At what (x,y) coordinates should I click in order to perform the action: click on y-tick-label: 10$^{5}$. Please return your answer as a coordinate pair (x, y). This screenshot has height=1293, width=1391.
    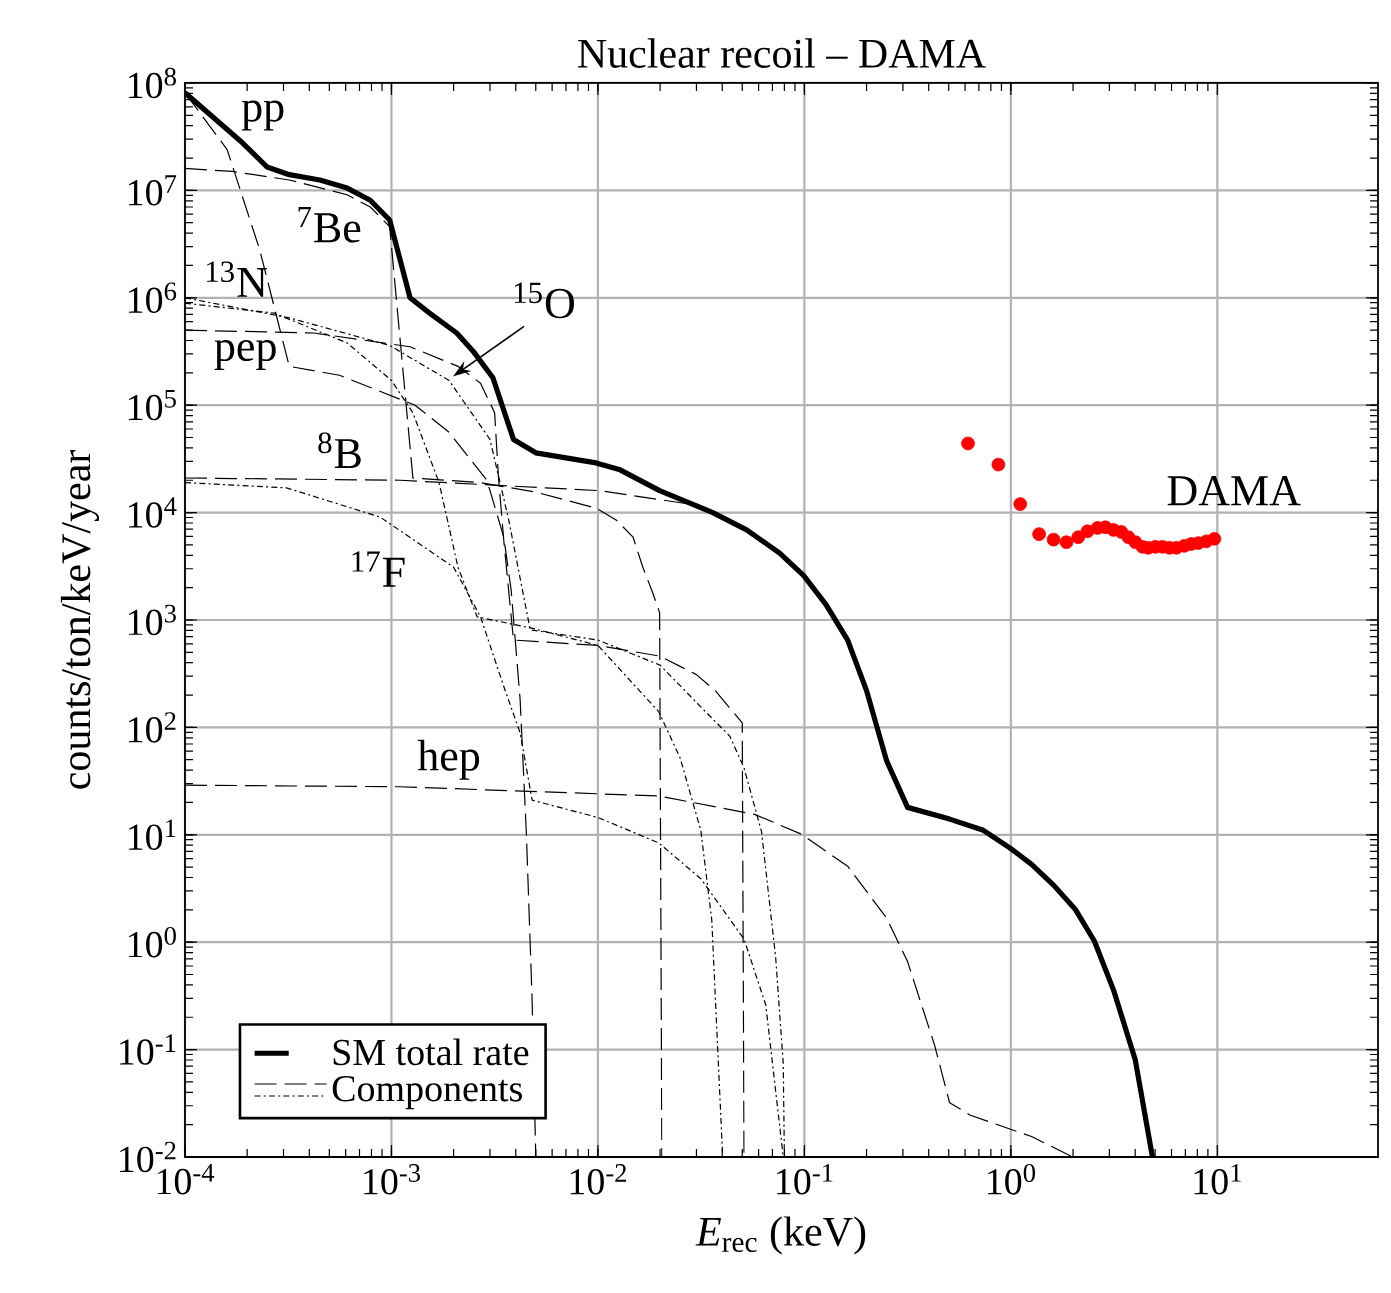
    Looking at the image, I should click on (152, 405).